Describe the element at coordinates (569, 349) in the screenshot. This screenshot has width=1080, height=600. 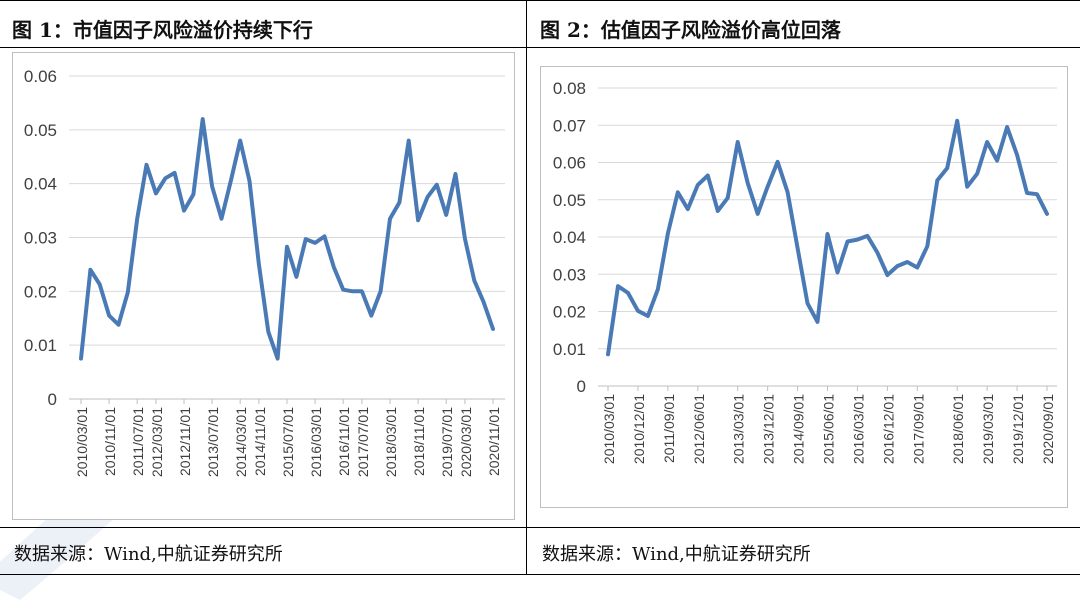
I see `y-tick-label: 0.01` at that location.